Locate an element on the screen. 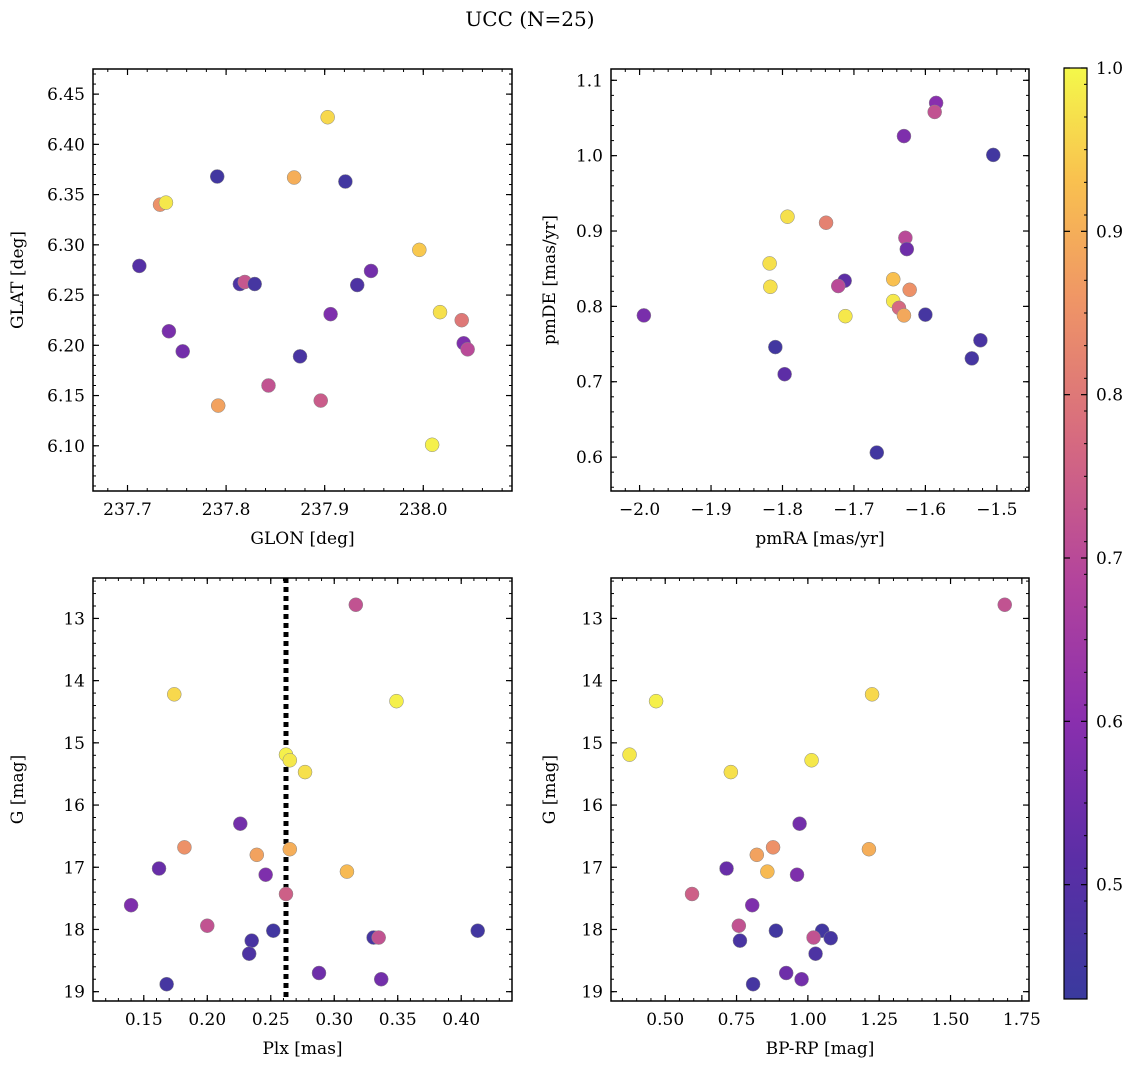 This screenshot has width=1136, height=1068. y-axis-label: GLAT [deg] is located at coordinates (18, 280).